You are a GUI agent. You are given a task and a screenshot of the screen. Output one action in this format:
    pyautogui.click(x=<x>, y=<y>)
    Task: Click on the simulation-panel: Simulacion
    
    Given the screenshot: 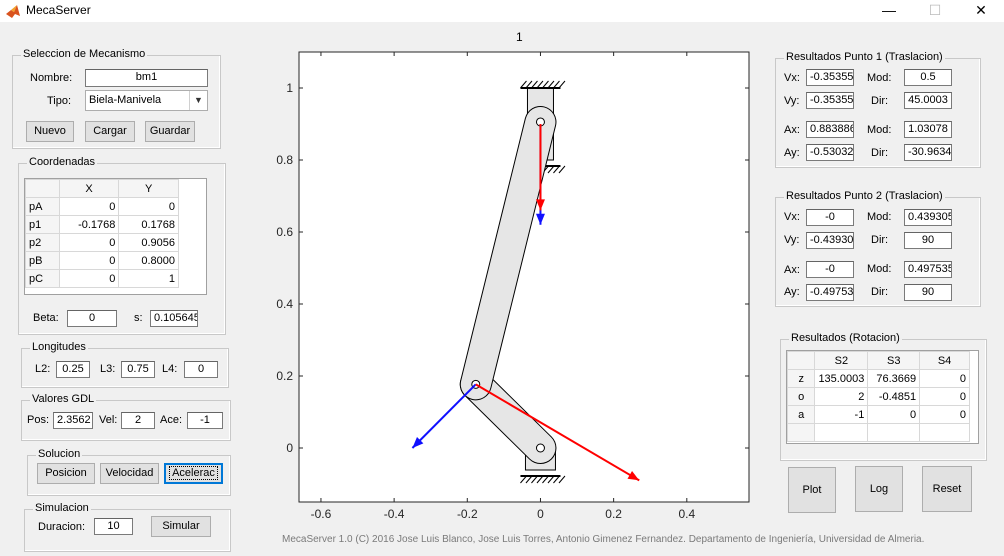 What is the action you would take?
    pyautogui.click(x=127, y=527)
    